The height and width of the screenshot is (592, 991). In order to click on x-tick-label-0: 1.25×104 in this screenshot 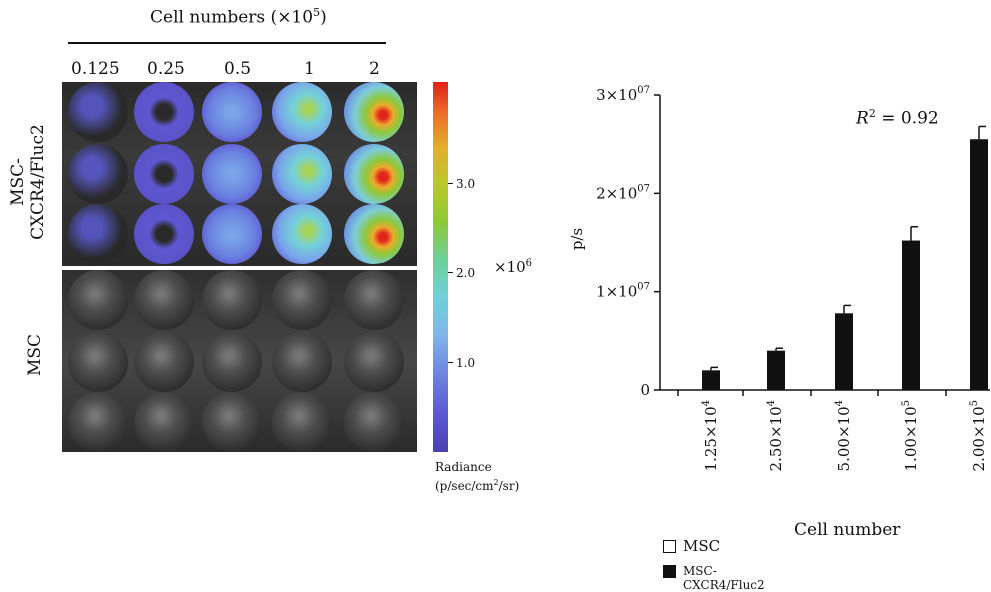, I will do `click(710, 435)`.